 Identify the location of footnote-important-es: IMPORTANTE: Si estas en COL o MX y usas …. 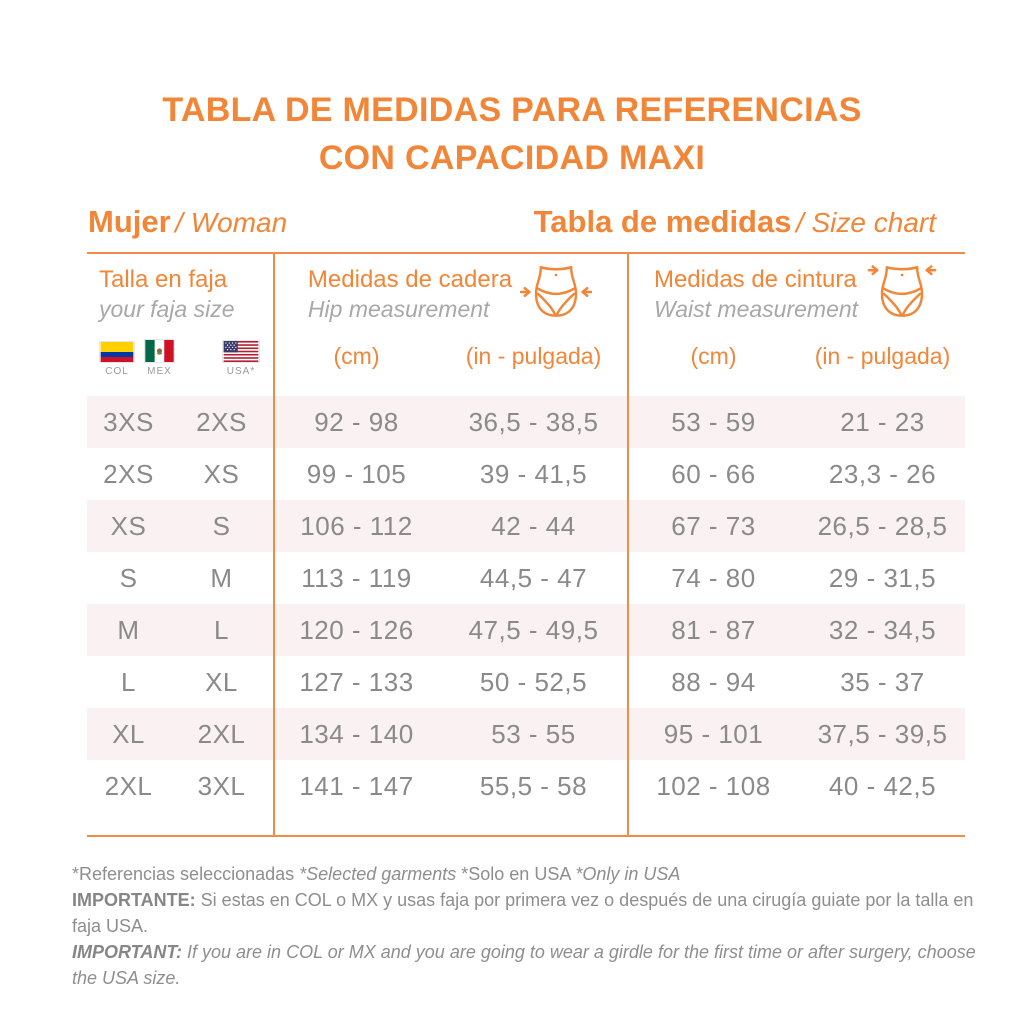
(533, 913).